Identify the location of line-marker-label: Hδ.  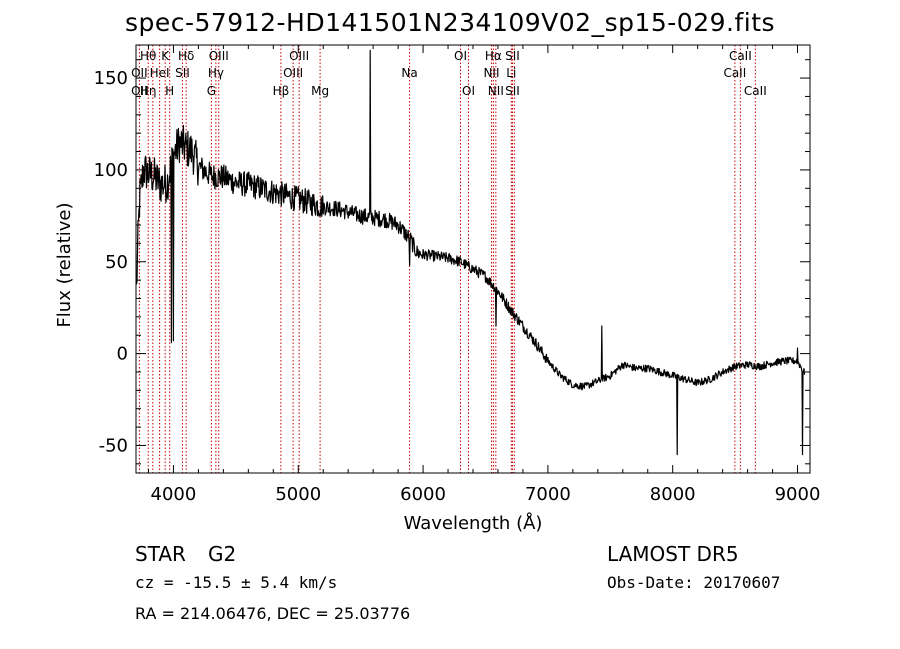
(186, 56).